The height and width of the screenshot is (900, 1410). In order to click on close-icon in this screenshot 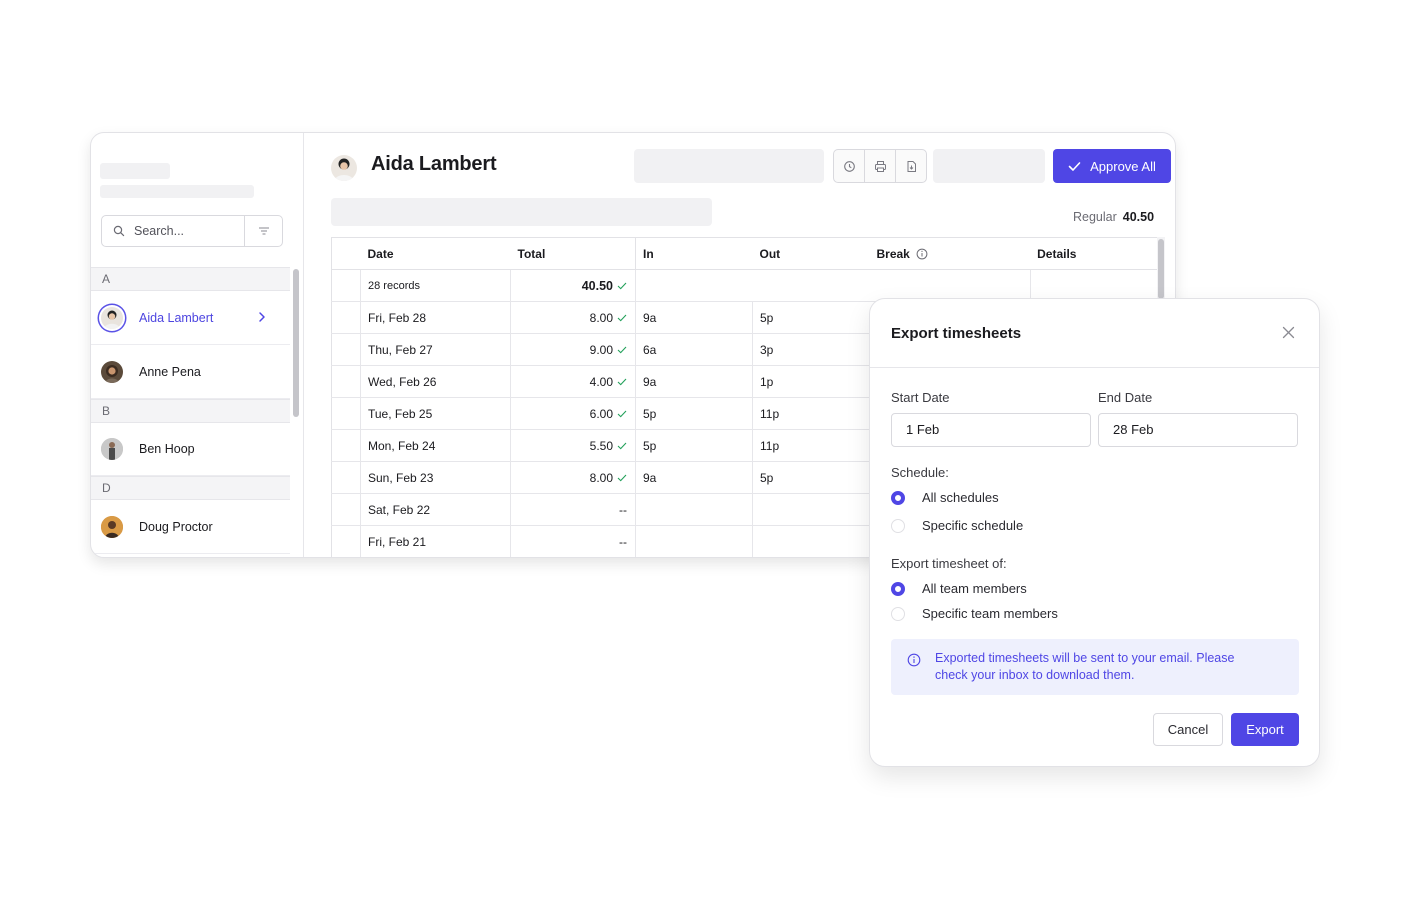, I will do `click(1288, 332)`.